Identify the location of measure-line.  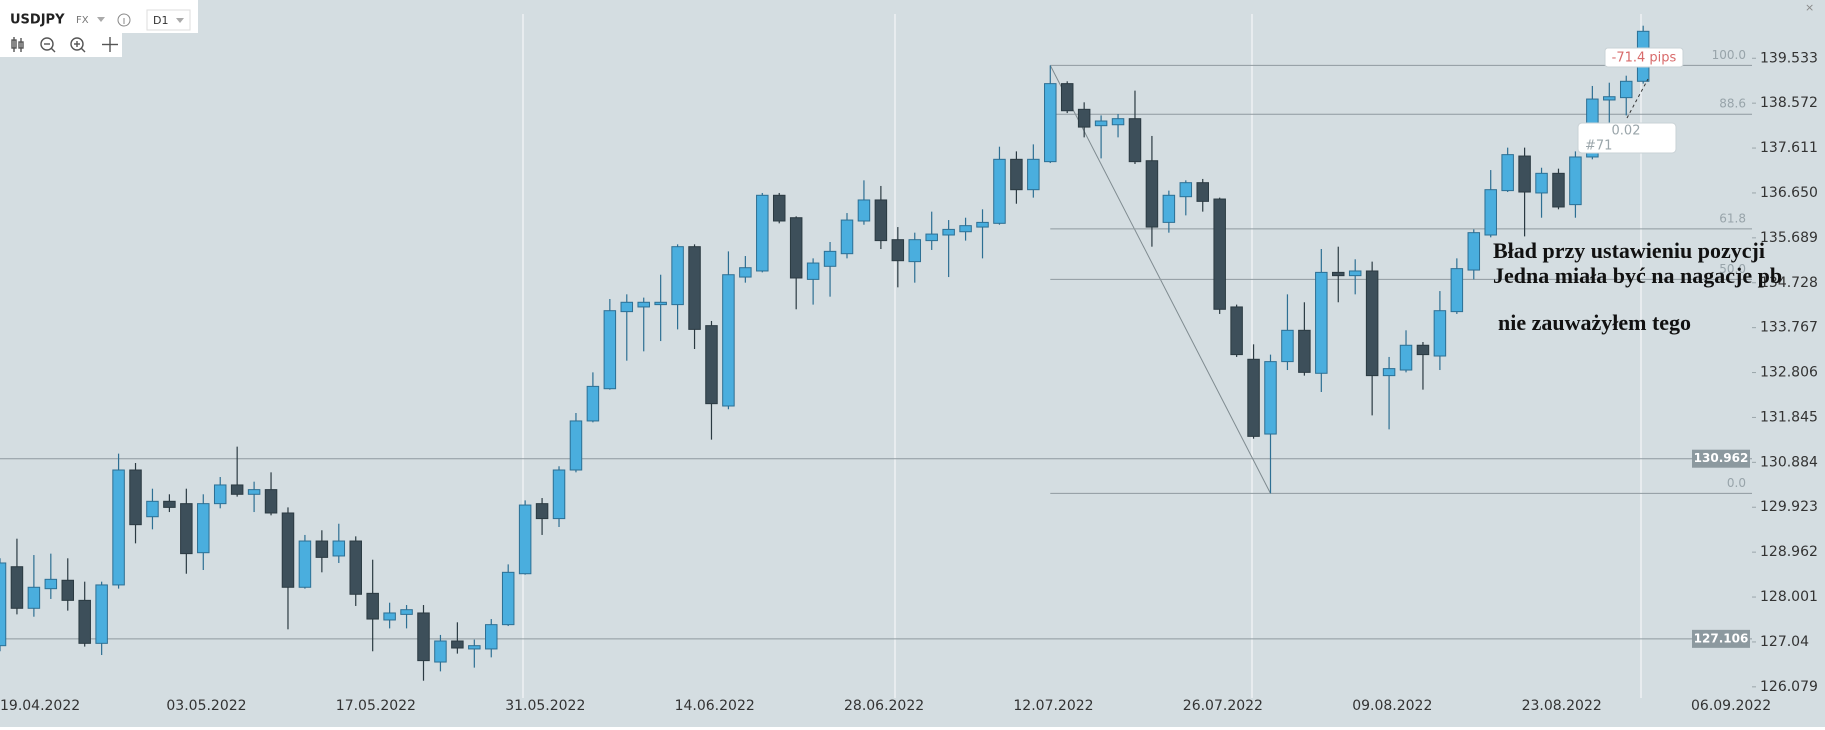
(1637, 98).